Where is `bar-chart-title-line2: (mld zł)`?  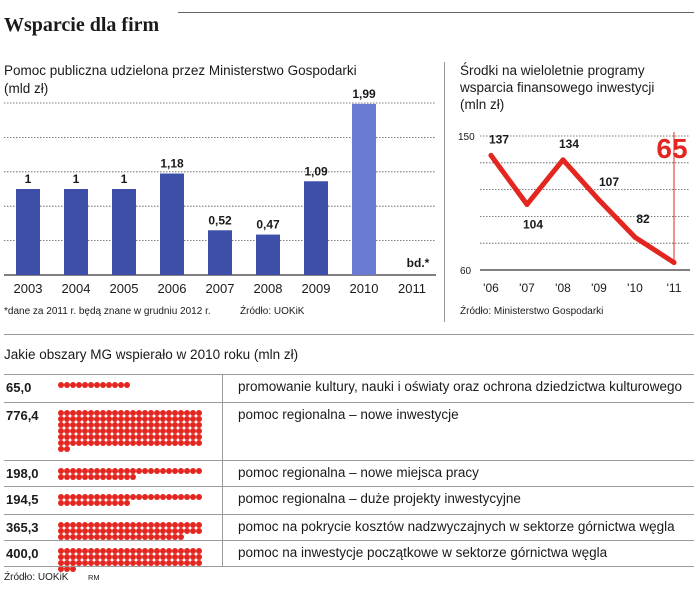 bar-chart-title-line2: (mld zł) is located at coordinates (26, 88).